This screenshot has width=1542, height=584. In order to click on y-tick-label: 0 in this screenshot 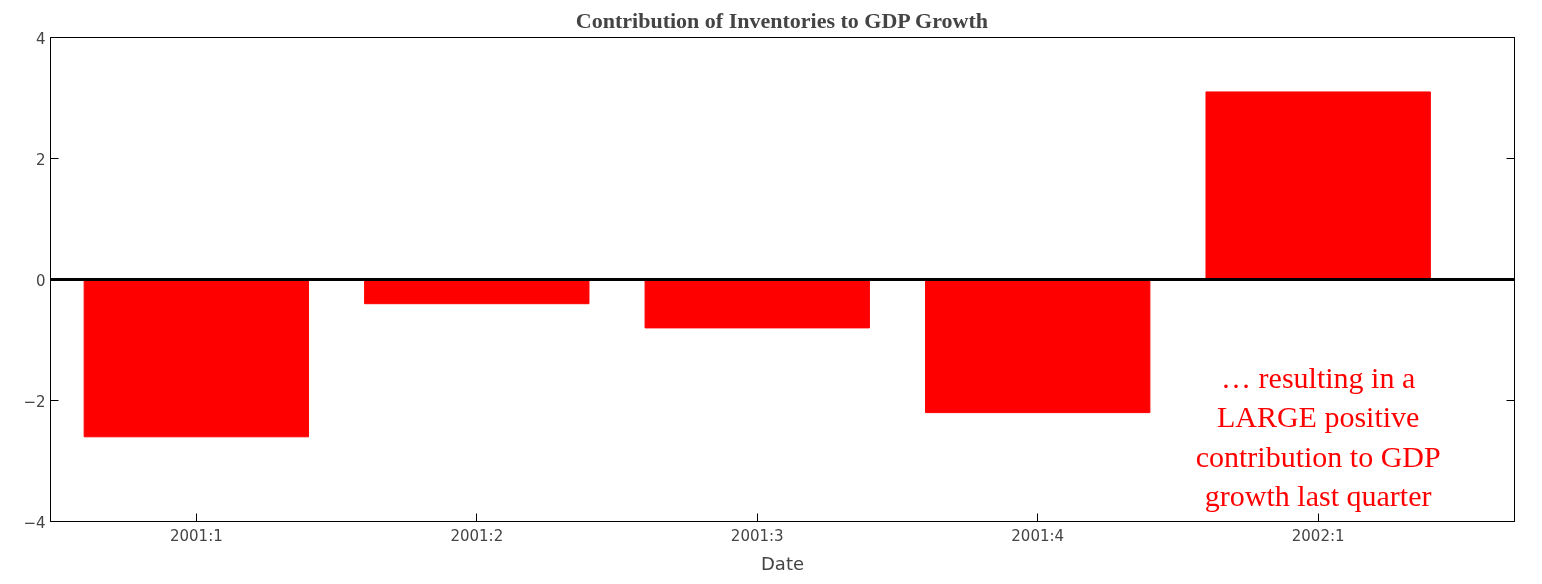, I will do `click(40, 280)`.